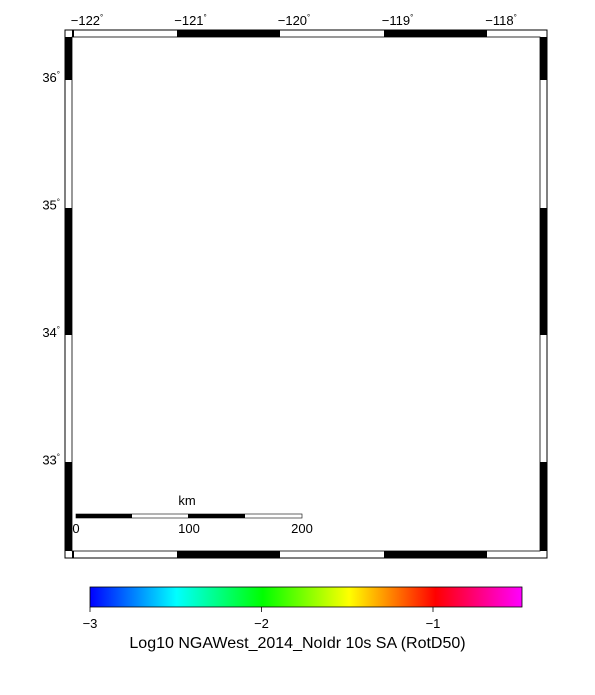  I want to click on latitude-tick-label: 36°, so click(51, 77).